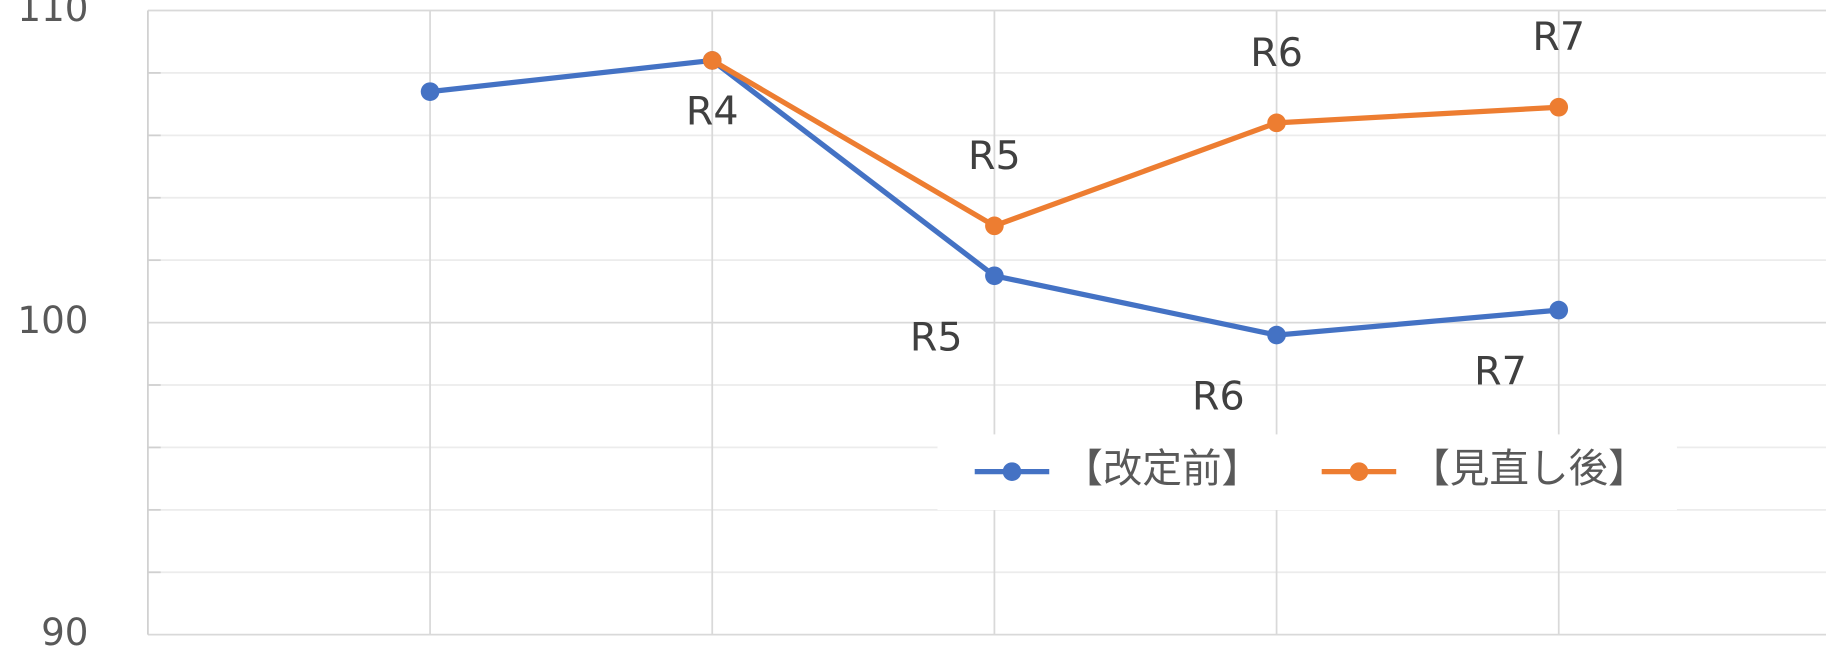 The height and width of the screenshot is (651, 1826). Describe the element at coordinates (64, 630) in the screenshot. I see `y-tick-label: 90` at that location.